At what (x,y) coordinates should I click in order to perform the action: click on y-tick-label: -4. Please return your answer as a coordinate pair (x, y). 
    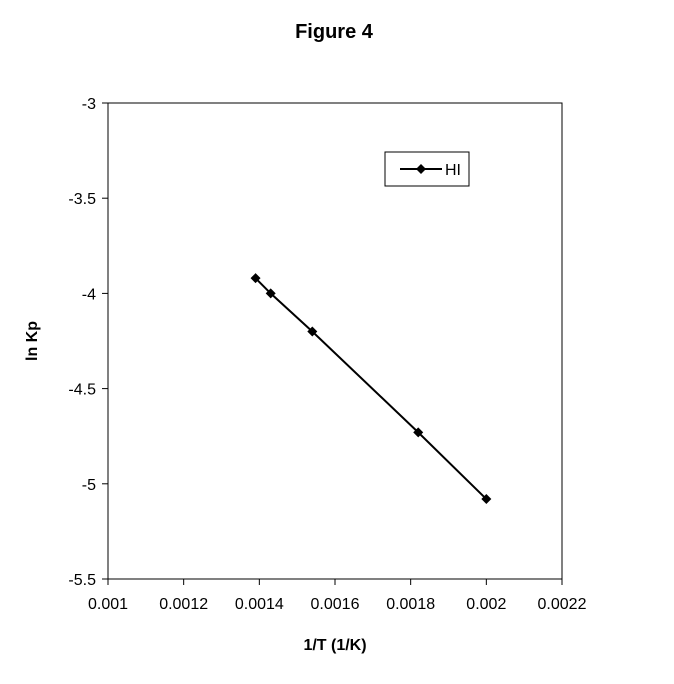
    Looking at the image, I should click on (89, 294).